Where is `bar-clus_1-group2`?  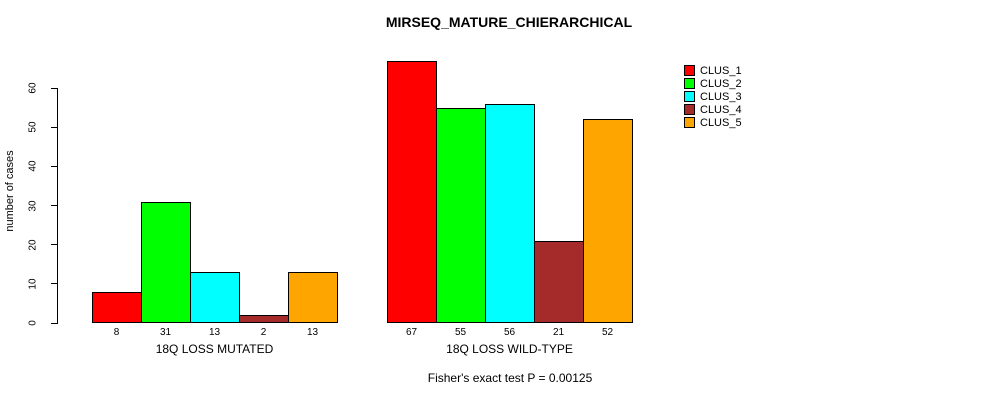
bar-clus_1-group2 is located at coordinates (412, 192).